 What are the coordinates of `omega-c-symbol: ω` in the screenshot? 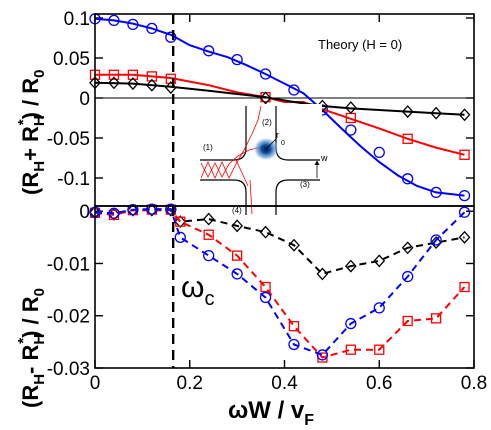 It's located at (192, 287).